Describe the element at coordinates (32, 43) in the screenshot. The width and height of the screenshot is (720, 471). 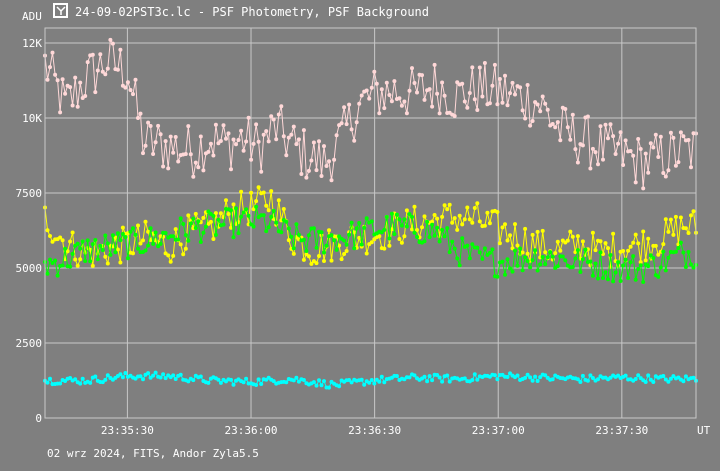
I see `y-tick-label: 12K` at that location.